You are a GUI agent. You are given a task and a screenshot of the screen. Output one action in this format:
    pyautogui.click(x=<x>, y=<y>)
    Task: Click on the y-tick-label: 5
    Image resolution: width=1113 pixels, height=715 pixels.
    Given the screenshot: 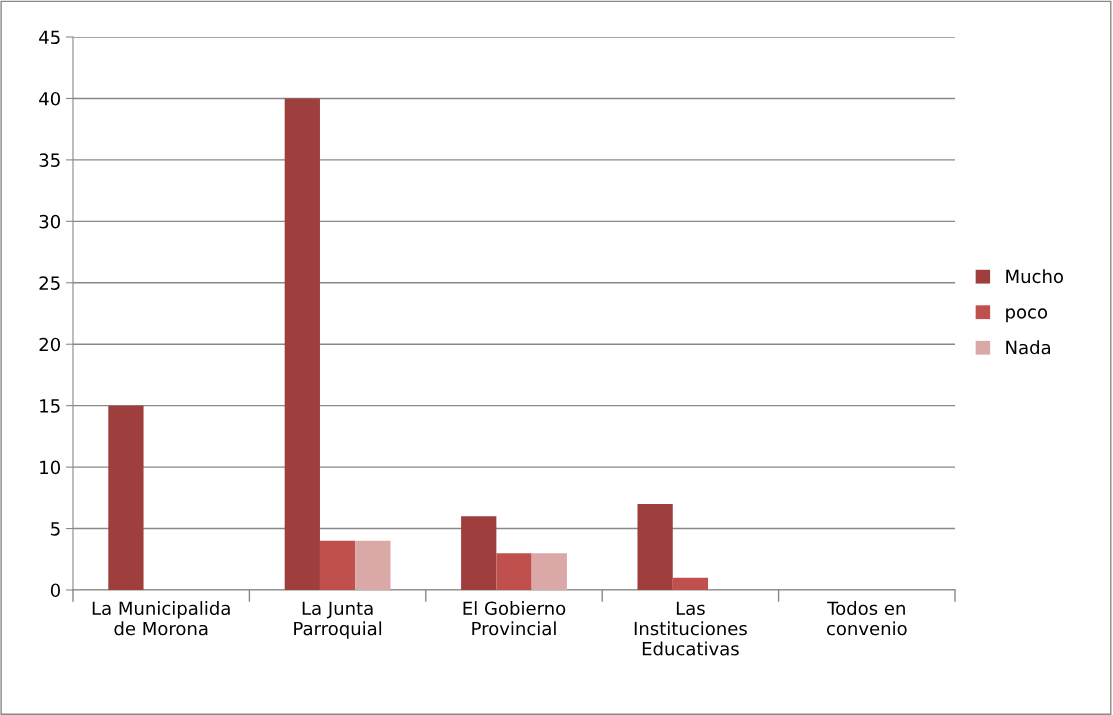 What is the action you would take?
    pyautogui.click(x=55, y=529)
    